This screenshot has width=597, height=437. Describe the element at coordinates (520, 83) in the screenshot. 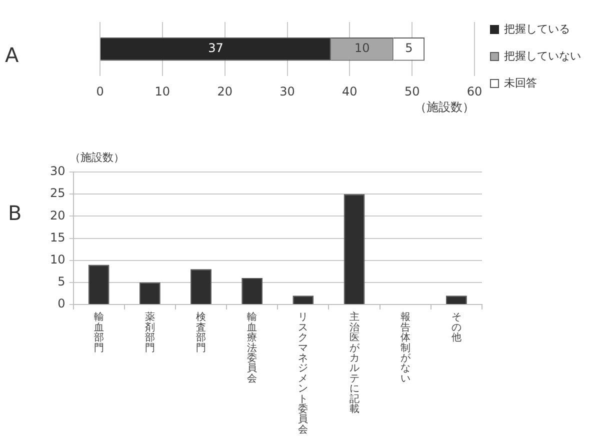

I see `legend-label: 未回答` at that location.